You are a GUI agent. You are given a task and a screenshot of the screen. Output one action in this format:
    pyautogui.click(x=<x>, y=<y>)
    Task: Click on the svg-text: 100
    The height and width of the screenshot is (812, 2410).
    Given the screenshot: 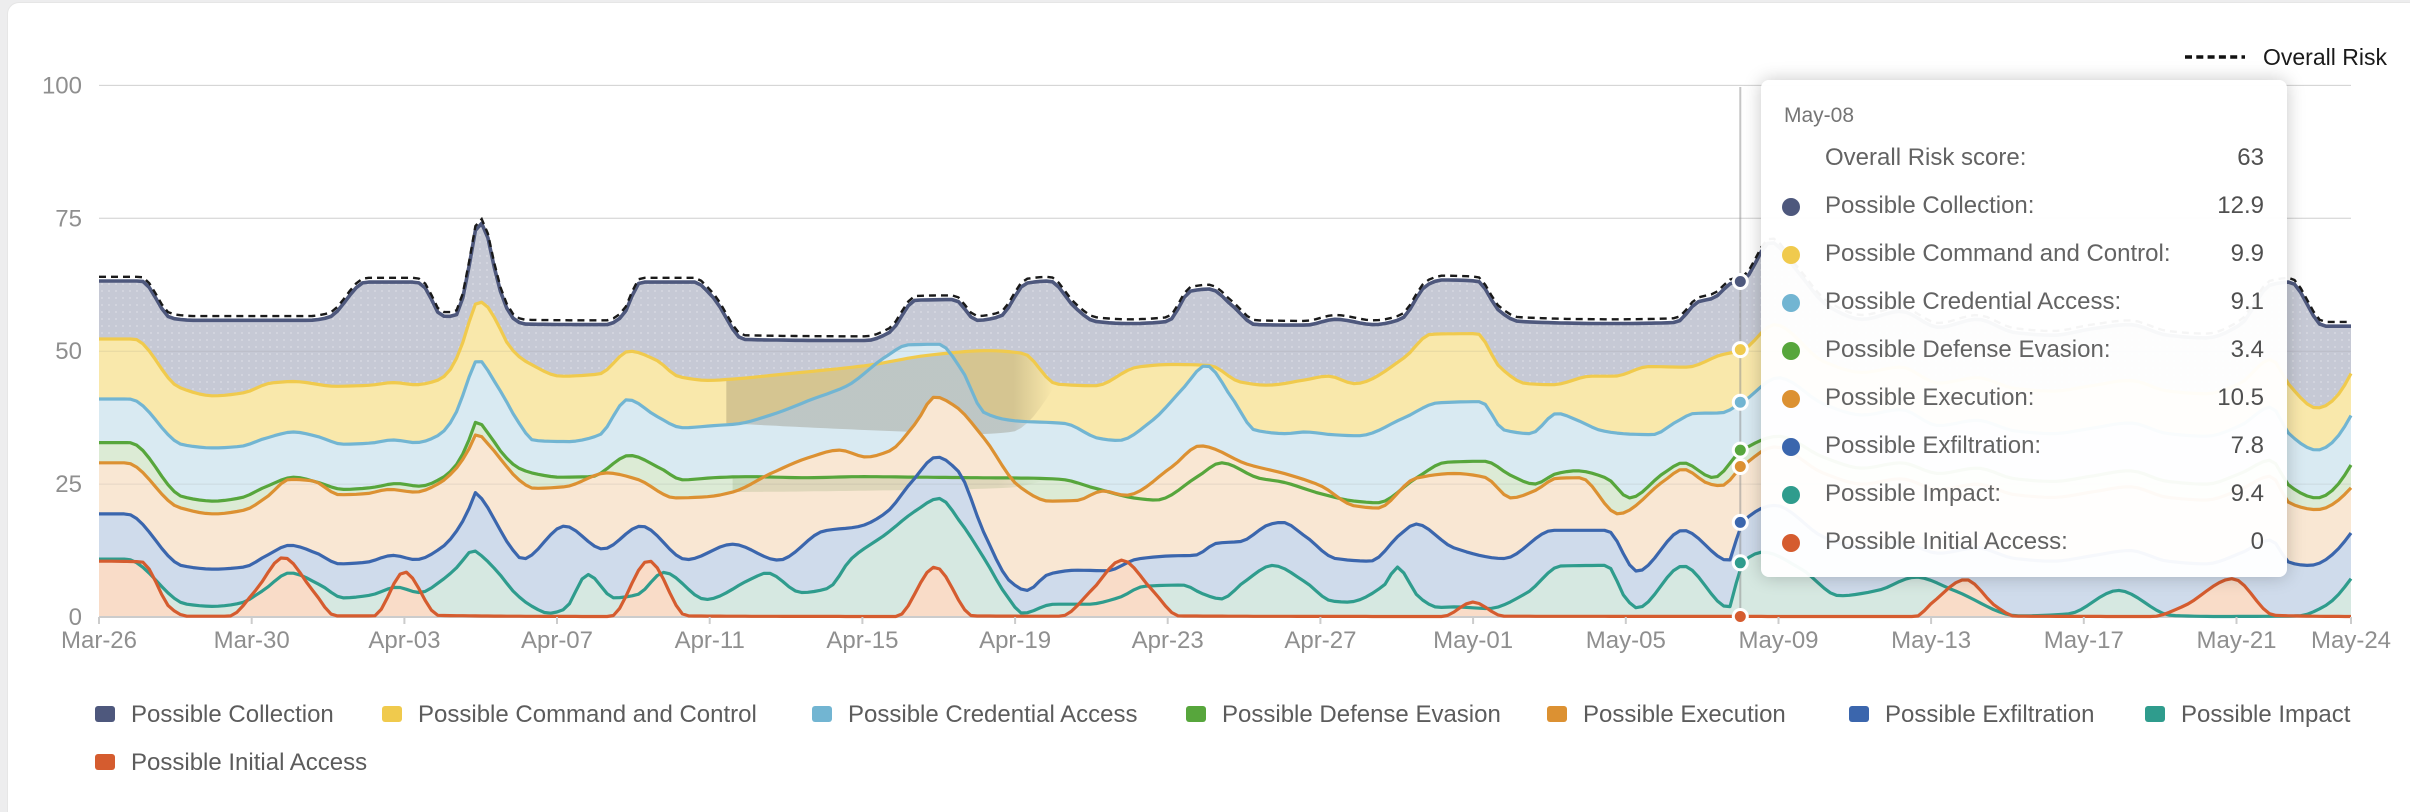 What is the action you would take?
    pyautogui.click(x=62, y=85)
    